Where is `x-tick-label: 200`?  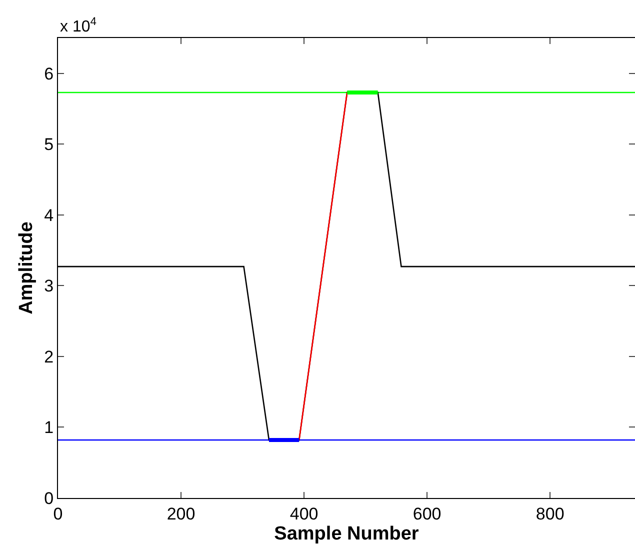 x-tick-label: 200 is located at coordinates (181, 514).